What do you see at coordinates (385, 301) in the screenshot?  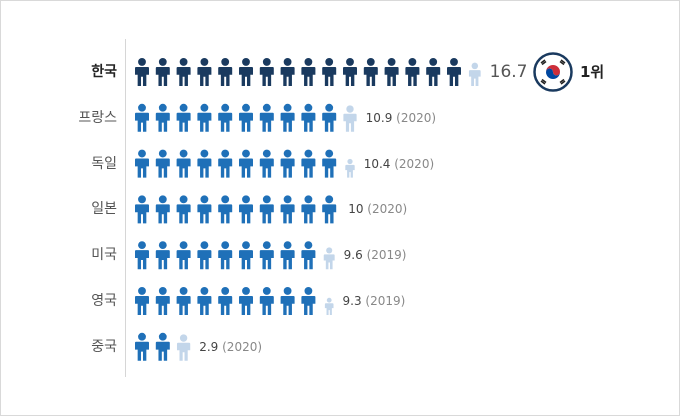 I see `value-year: (2019)` at bounding box center [385, 301].